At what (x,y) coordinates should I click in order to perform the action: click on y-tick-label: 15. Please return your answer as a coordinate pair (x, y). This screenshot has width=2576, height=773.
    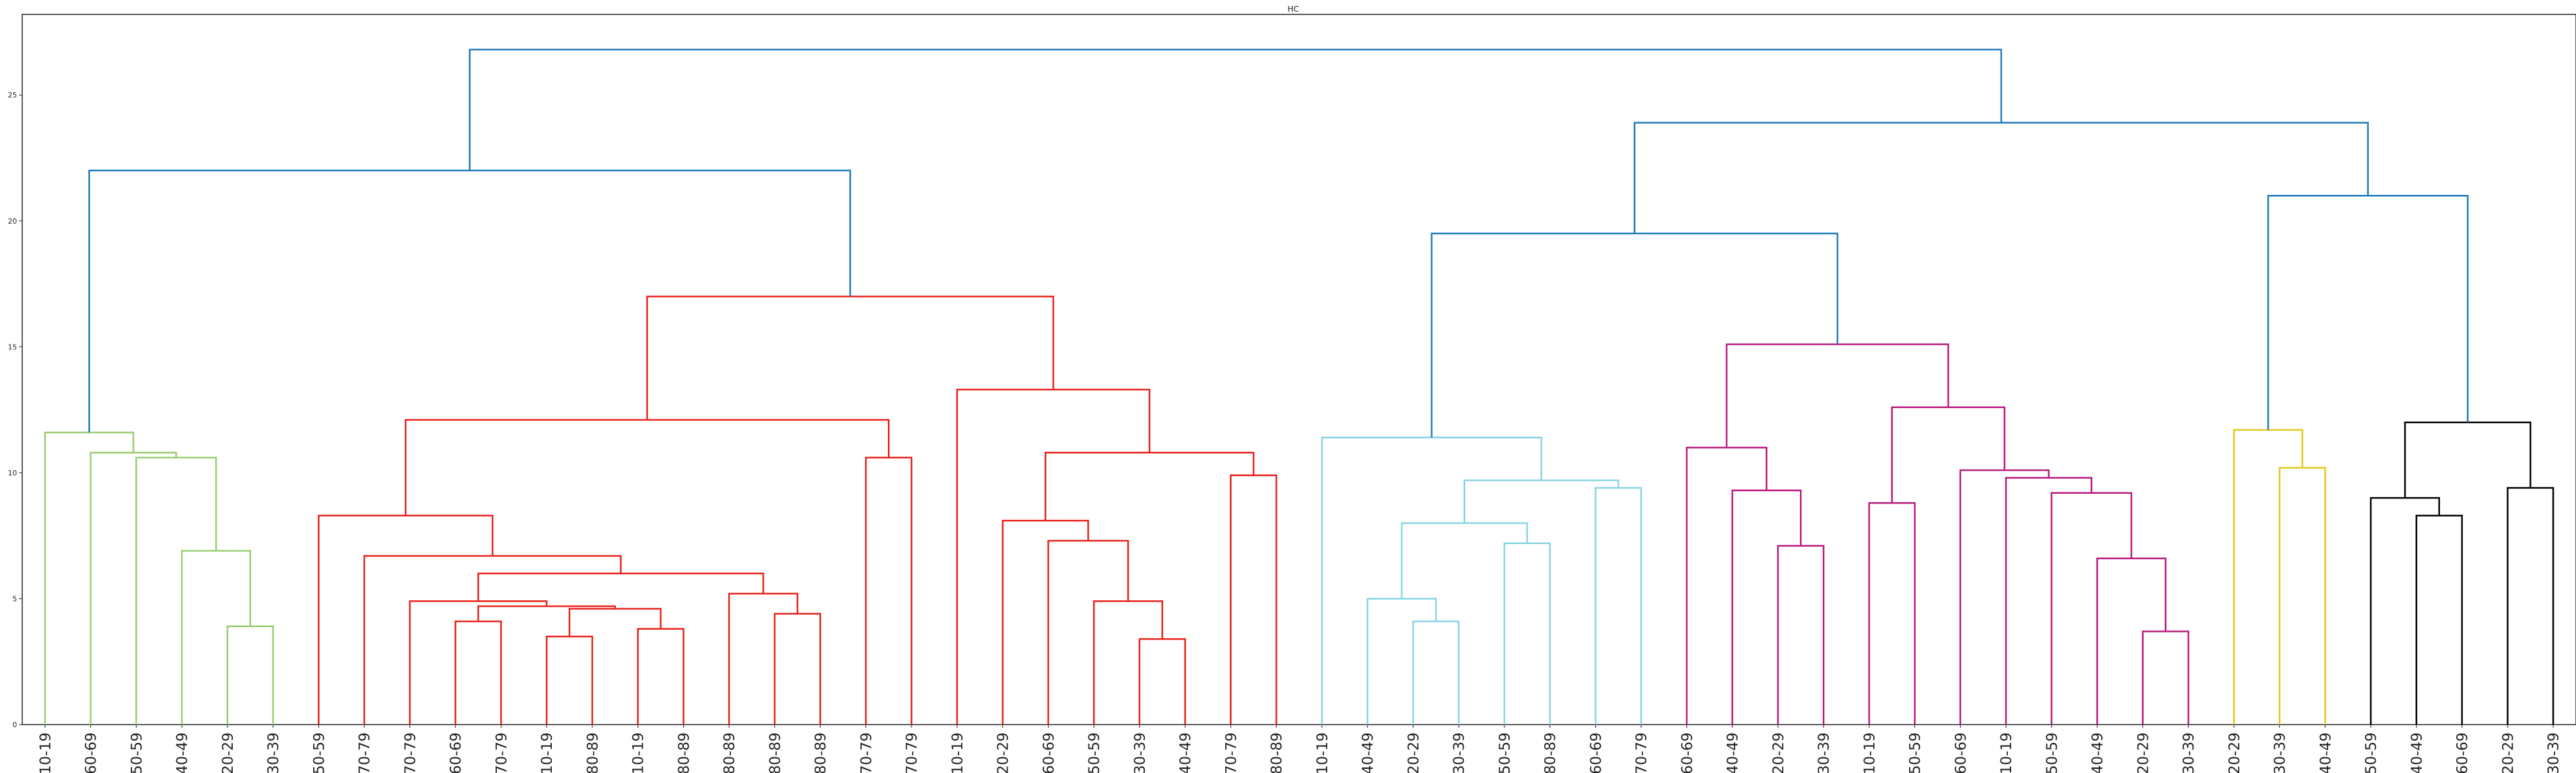
    Looking at the image, I should click on (12, 347).